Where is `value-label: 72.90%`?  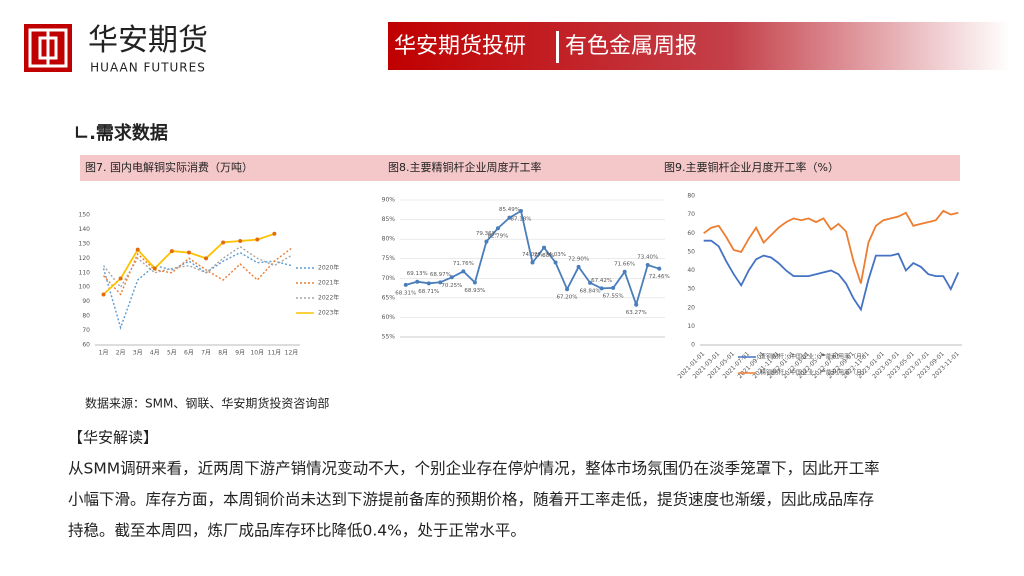 value-label: 72.90% is located at coordinates (578, 259).